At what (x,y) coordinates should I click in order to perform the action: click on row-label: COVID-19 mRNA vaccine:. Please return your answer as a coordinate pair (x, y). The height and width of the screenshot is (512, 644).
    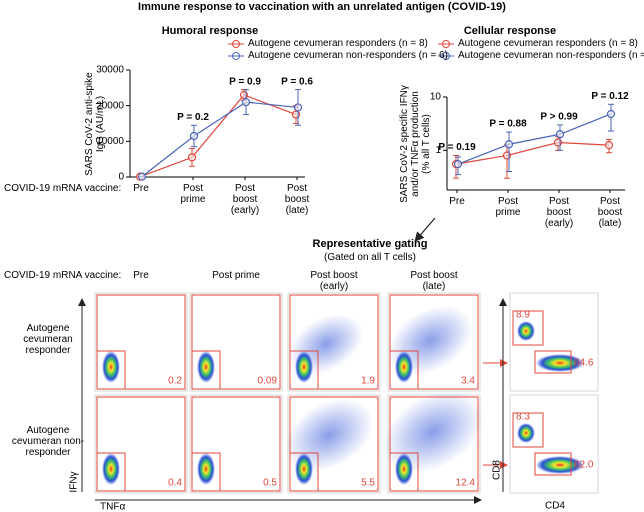
    Looking at the image, I should click on (63, 188).